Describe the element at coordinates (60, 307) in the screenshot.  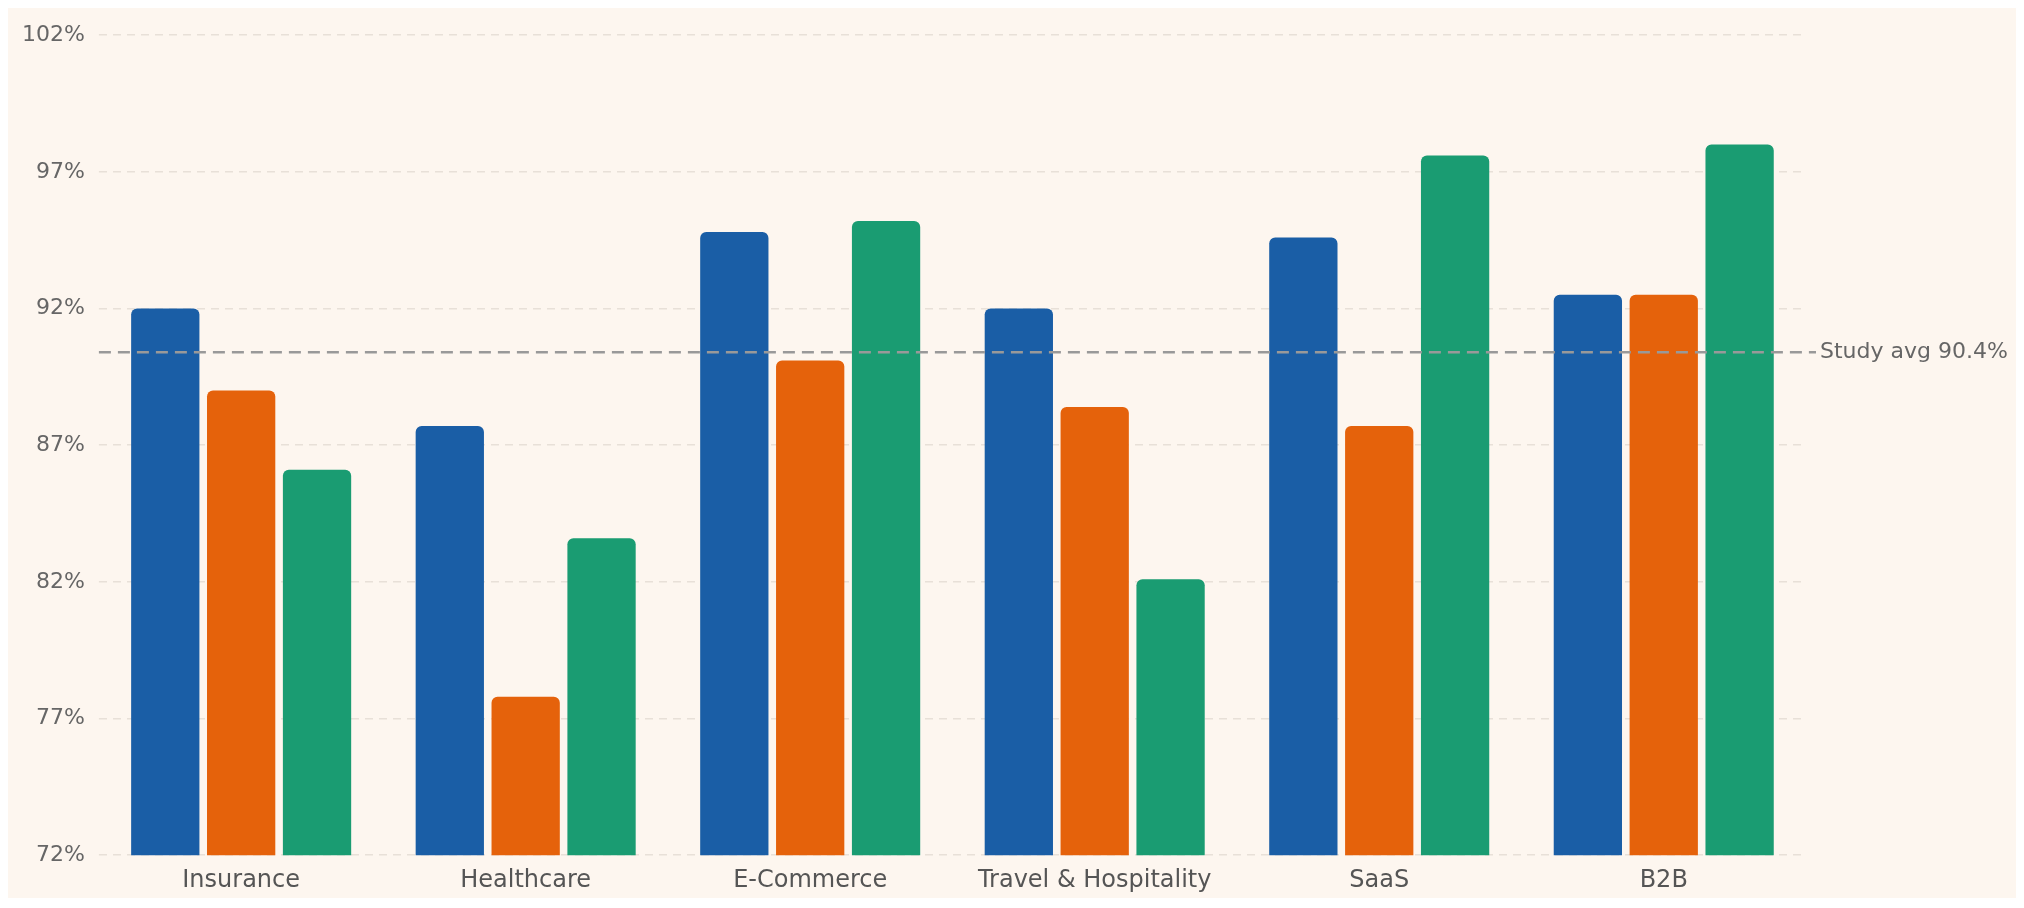
I see `y-tick-label: 92%` at that location.